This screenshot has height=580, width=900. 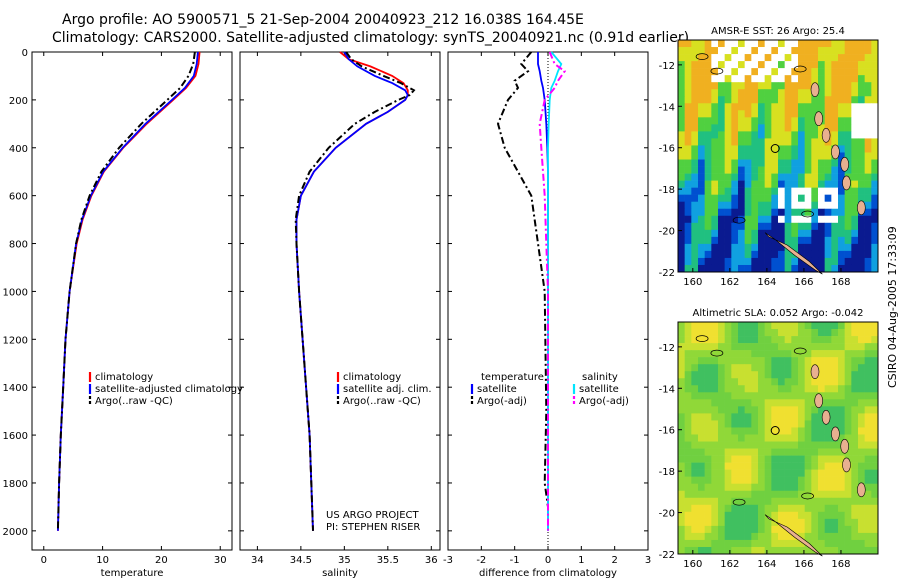 I want to click on y-tick-label: 800, so click(x=18, y=245).